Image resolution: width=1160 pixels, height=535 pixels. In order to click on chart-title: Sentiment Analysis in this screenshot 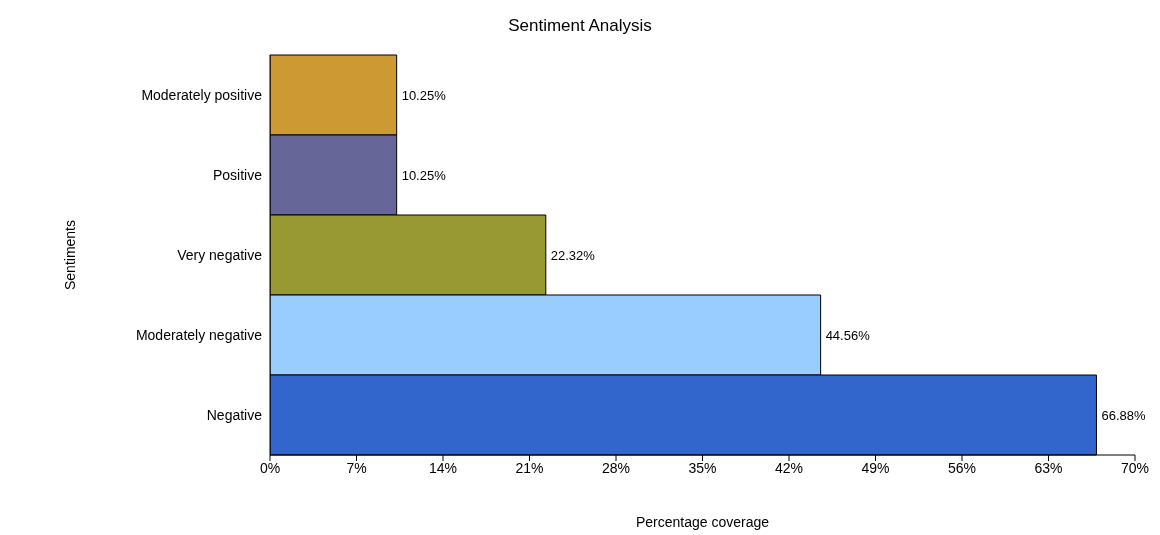, I will do `click(580, 26)`.